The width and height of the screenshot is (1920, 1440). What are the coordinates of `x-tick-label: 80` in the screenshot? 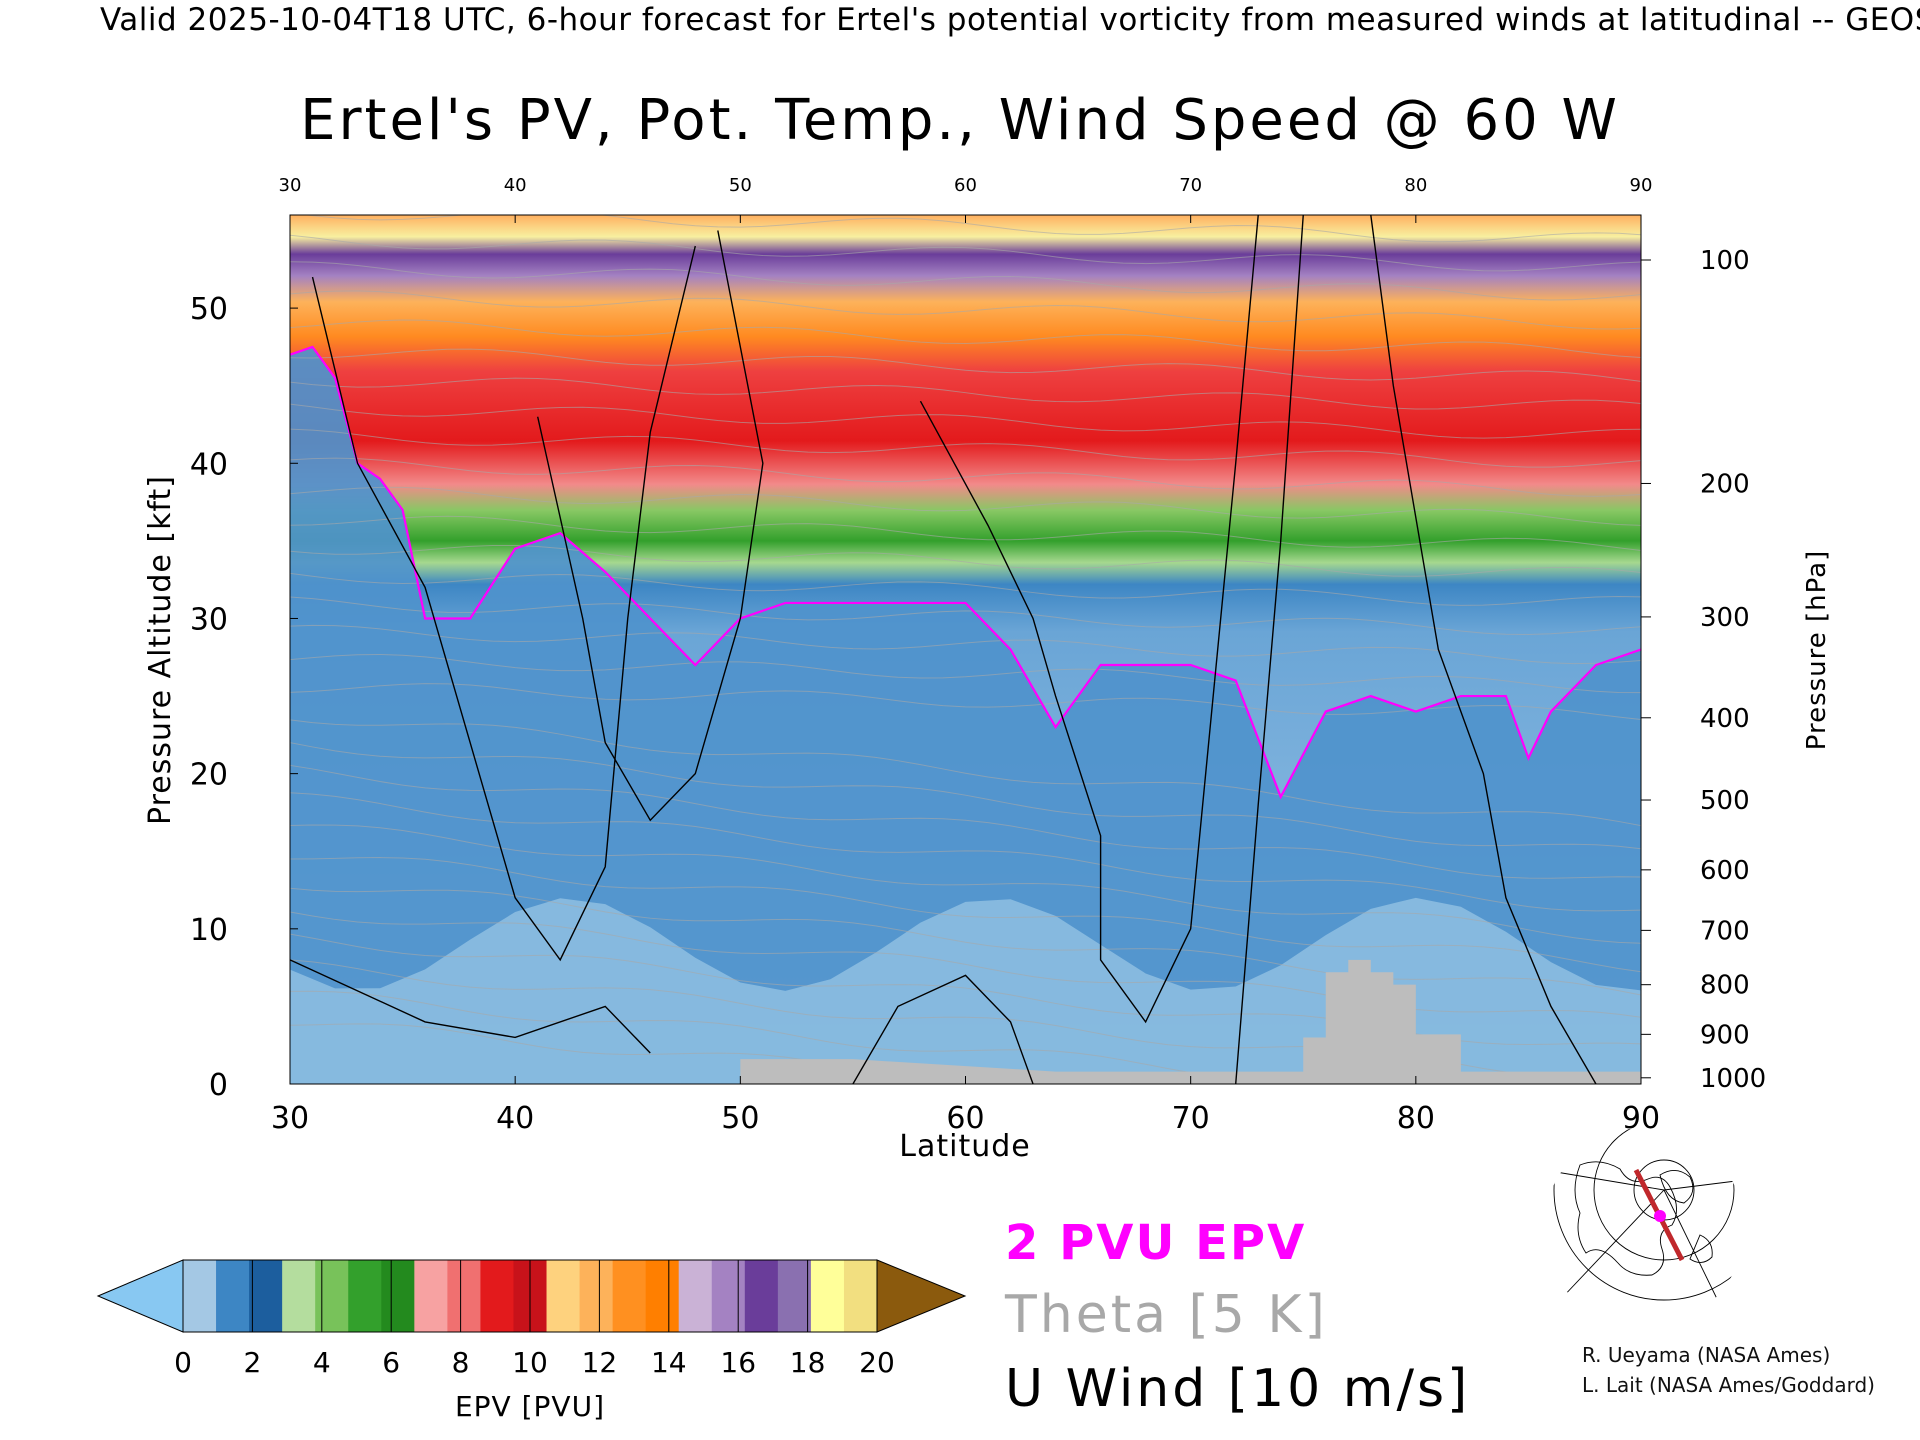 It's located at (1416, 1118).